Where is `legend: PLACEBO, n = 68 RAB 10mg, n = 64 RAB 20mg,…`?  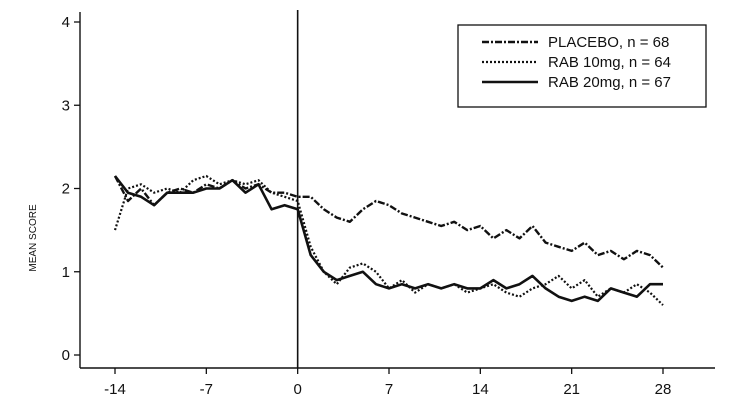
legend: PLACEBO, n = 68 RAB 10mg, n = 64 RAB 20mg,… is located at coordinates (582, 66).